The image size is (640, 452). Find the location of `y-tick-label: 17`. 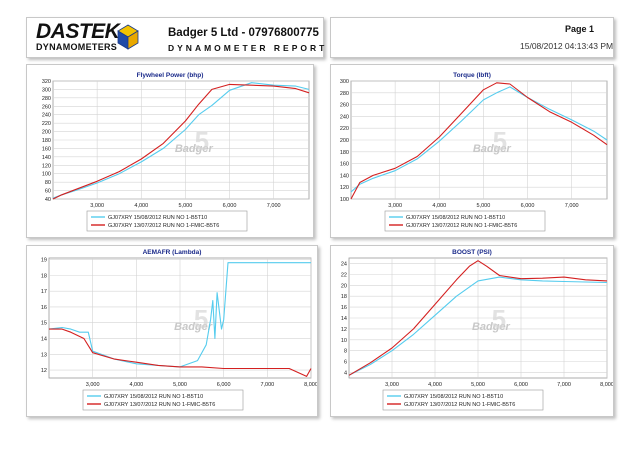

y-tick-label: 17 is located at coordinates (44, 292).